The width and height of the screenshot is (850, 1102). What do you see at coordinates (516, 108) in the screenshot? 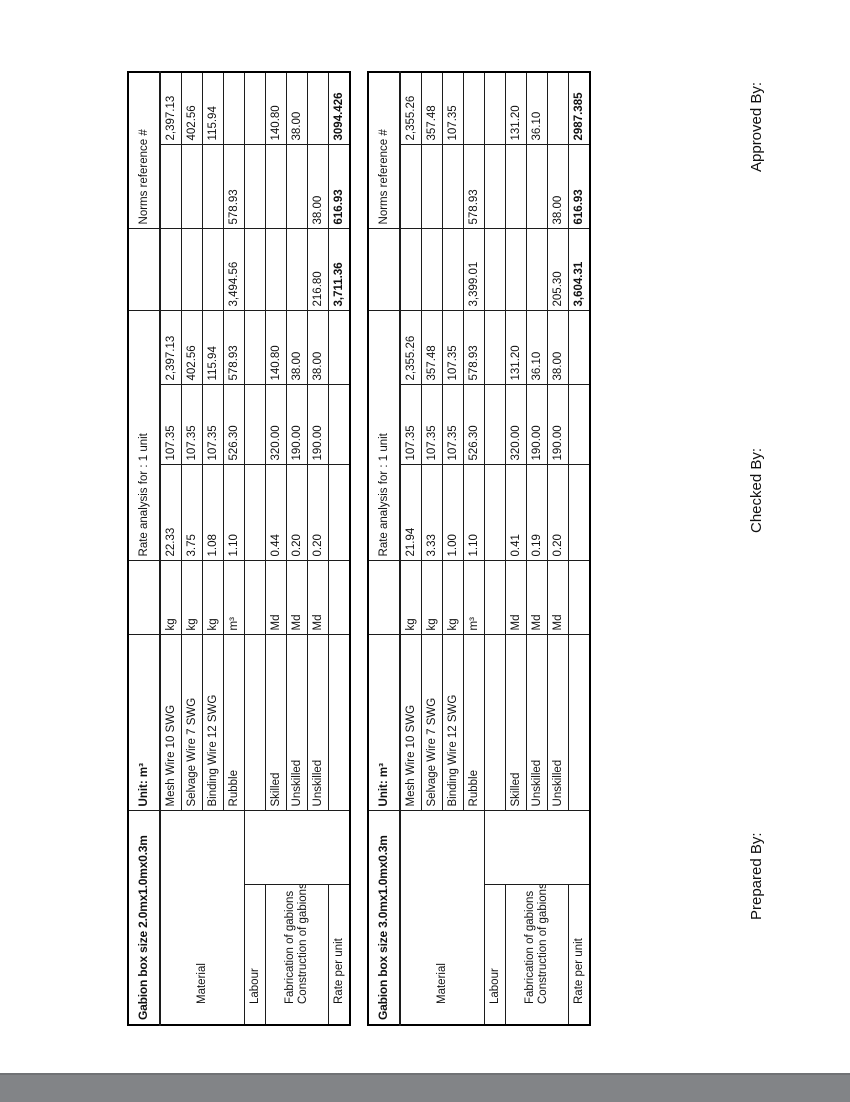
I see `norms-cell: 131.20` at bounding box center [516, 108].